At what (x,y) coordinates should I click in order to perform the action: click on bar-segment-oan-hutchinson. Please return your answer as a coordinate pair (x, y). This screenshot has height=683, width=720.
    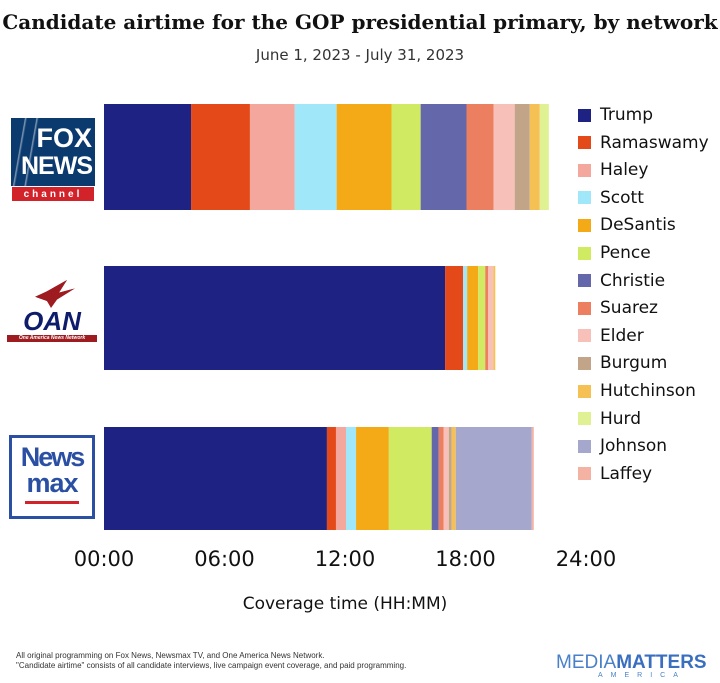
    Looking at the image, I should click on (494, 318).